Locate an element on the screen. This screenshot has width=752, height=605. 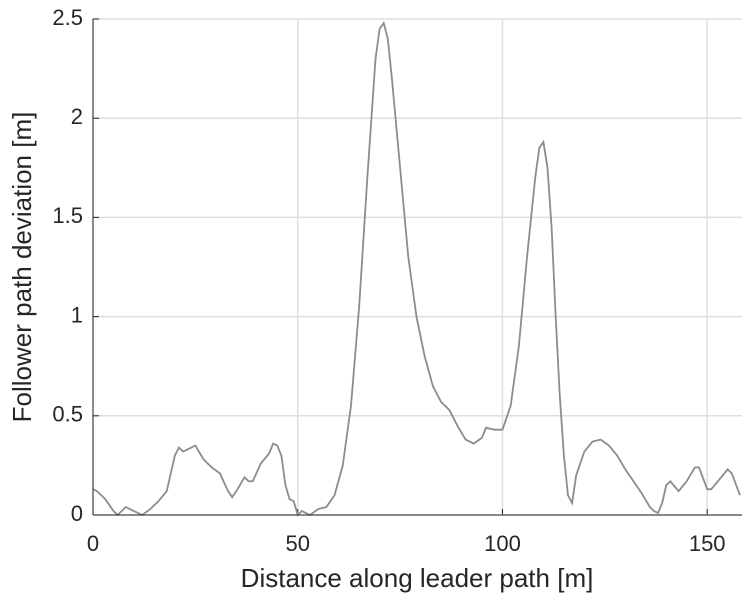
y-tick-label: 0.5 is located at coordinates (67, 414).